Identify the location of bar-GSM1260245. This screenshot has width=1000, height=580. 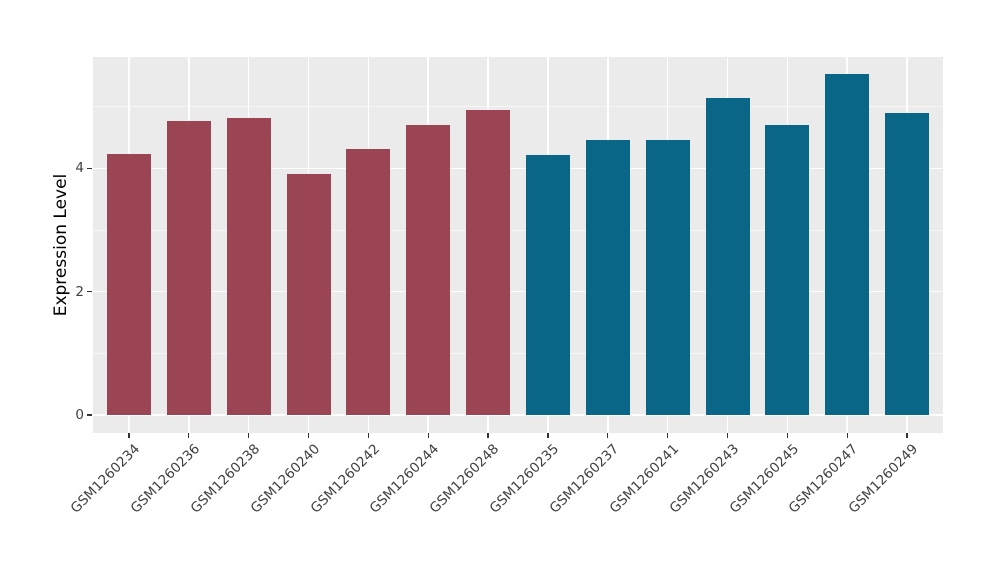
(787, 270).